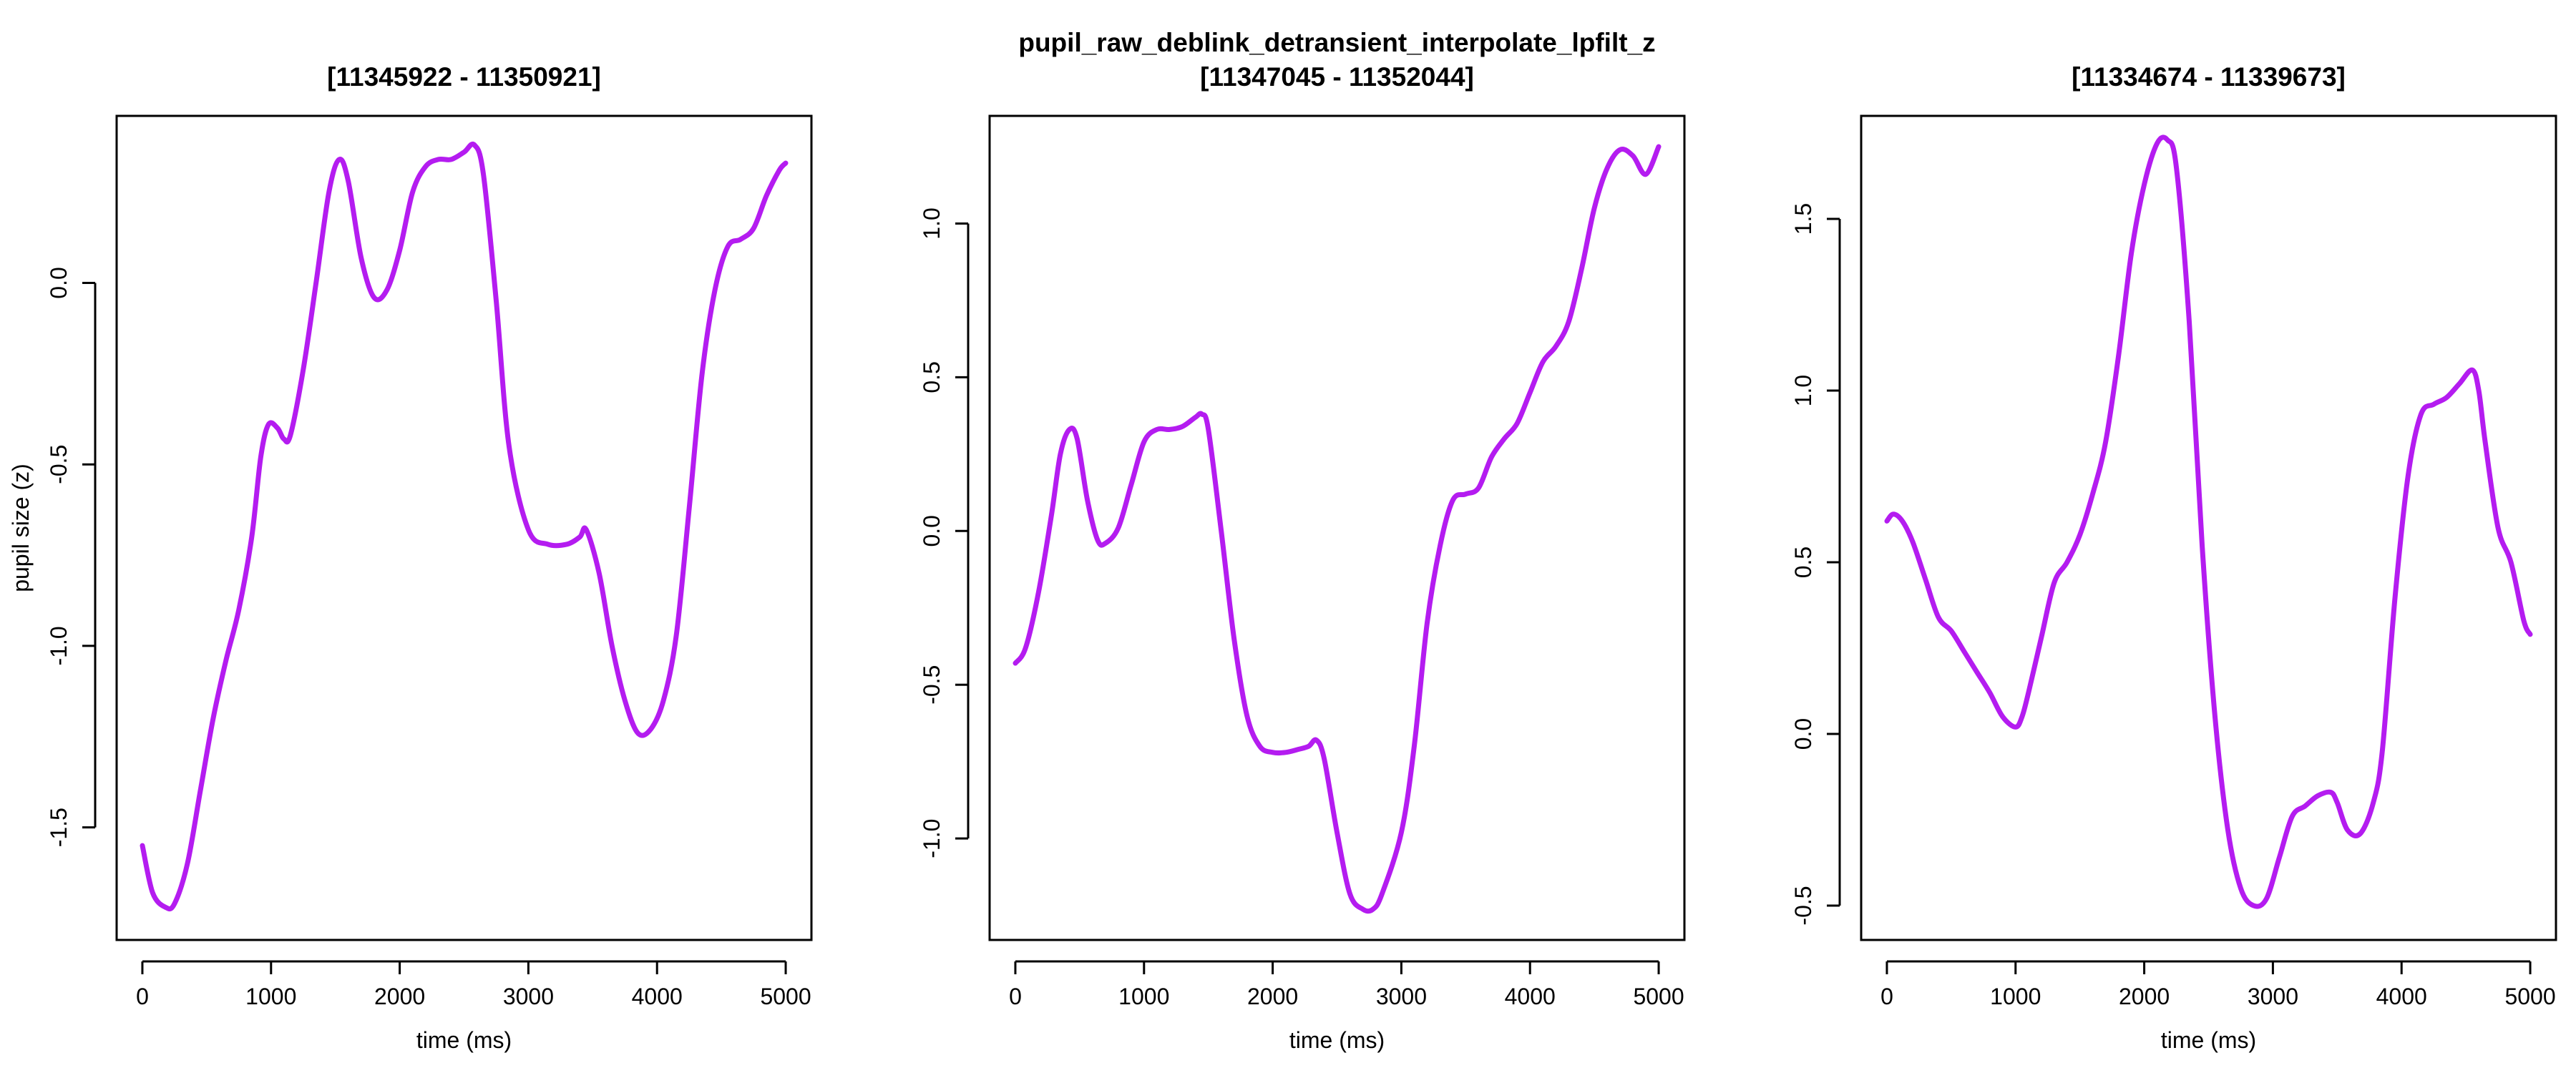  What do you see at coordinates (2209, 77) in the screenshot?
I see `panel-title: [11334674 - 11339673]` at bounding box center [2209, 77].